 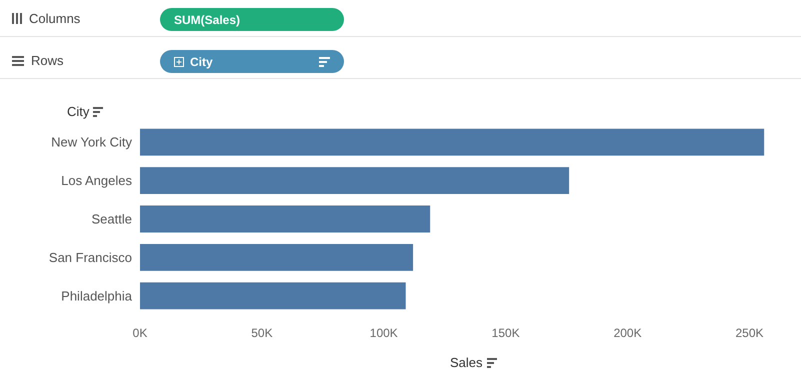 I want to click on x-axis-title: Sales, so click(x=466, y=362).